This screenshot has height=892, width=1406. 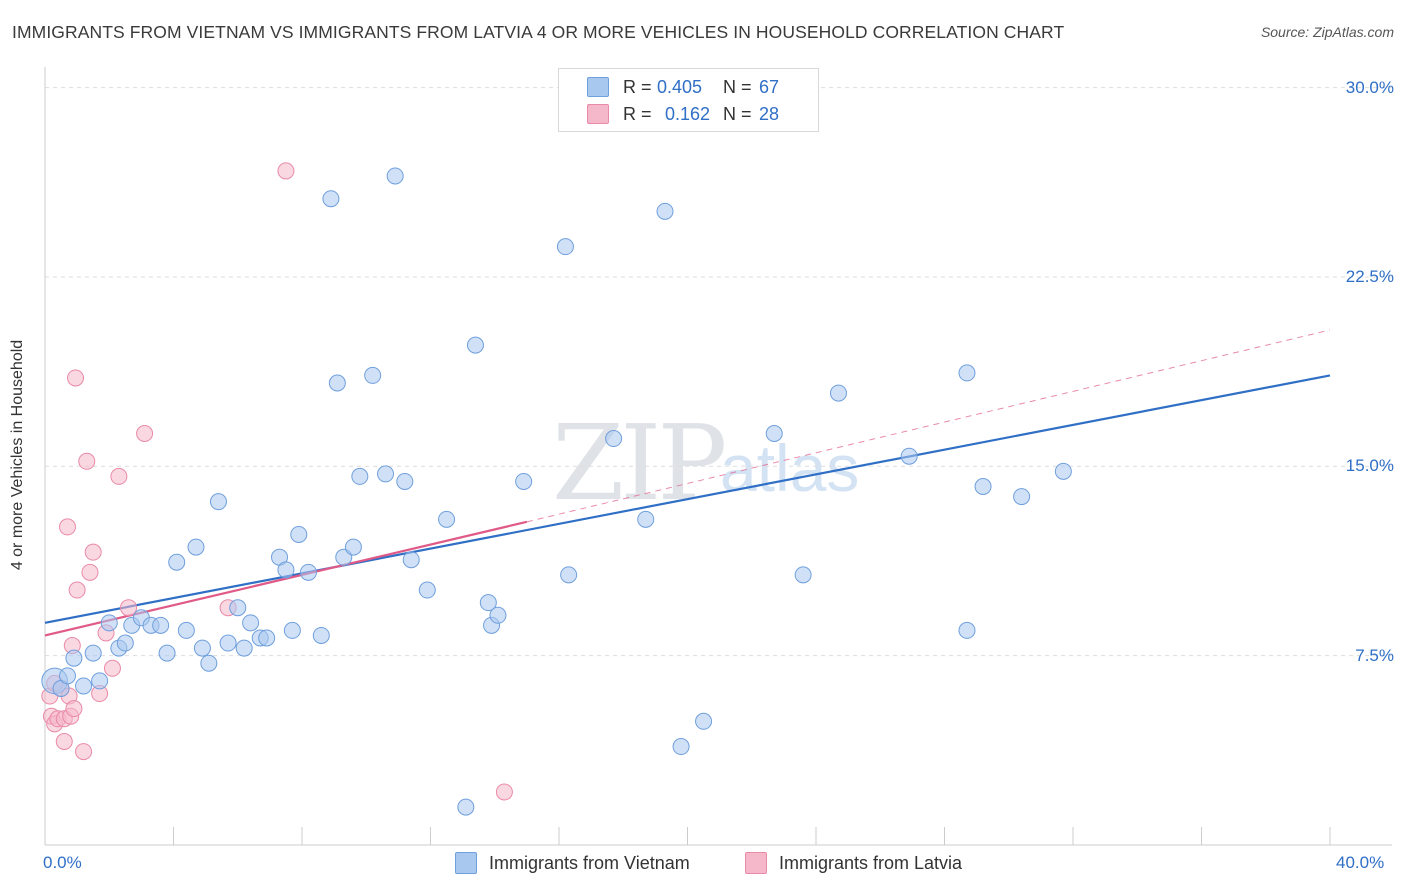 What do you see at coordinates (756, 863) in the screenshot?
I see `bottom-legend-swatch-latvia` at bounding box center [756, 863].